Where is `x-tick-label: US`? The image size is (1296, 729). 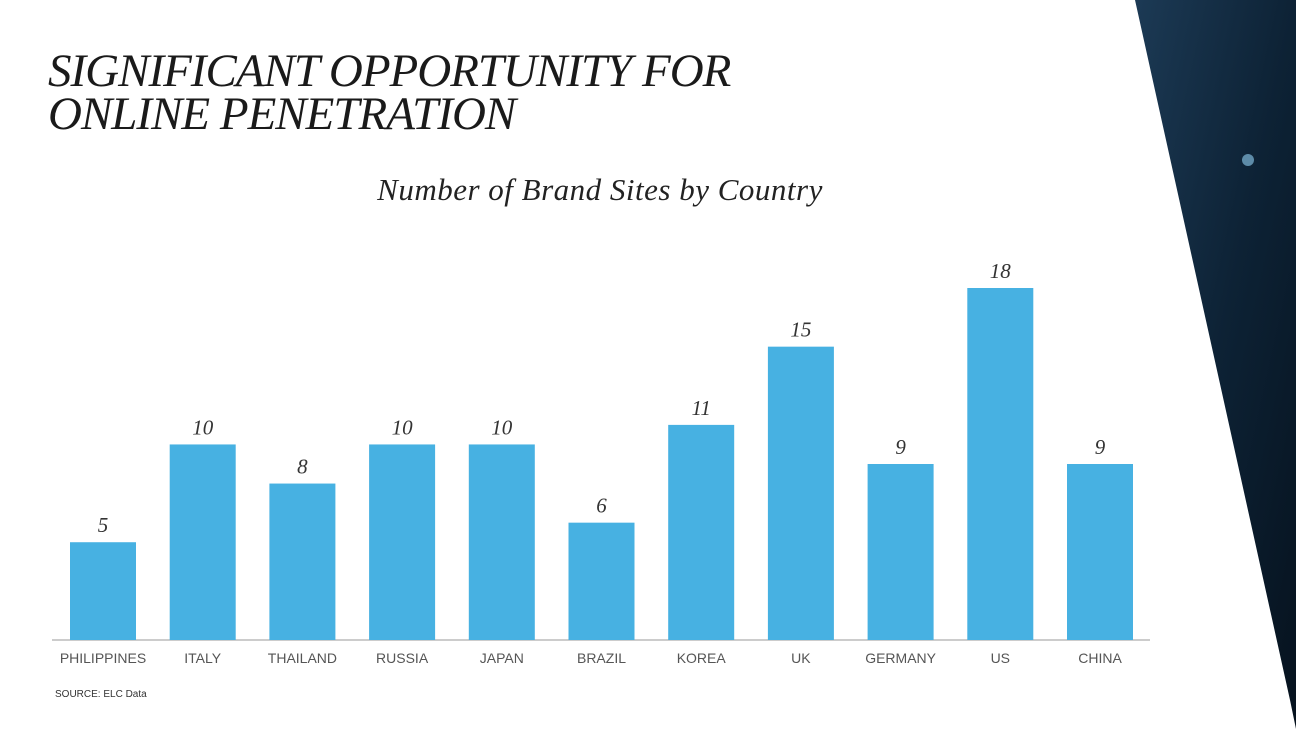 x-tick-label: US is located at coordinates (1000, 658).